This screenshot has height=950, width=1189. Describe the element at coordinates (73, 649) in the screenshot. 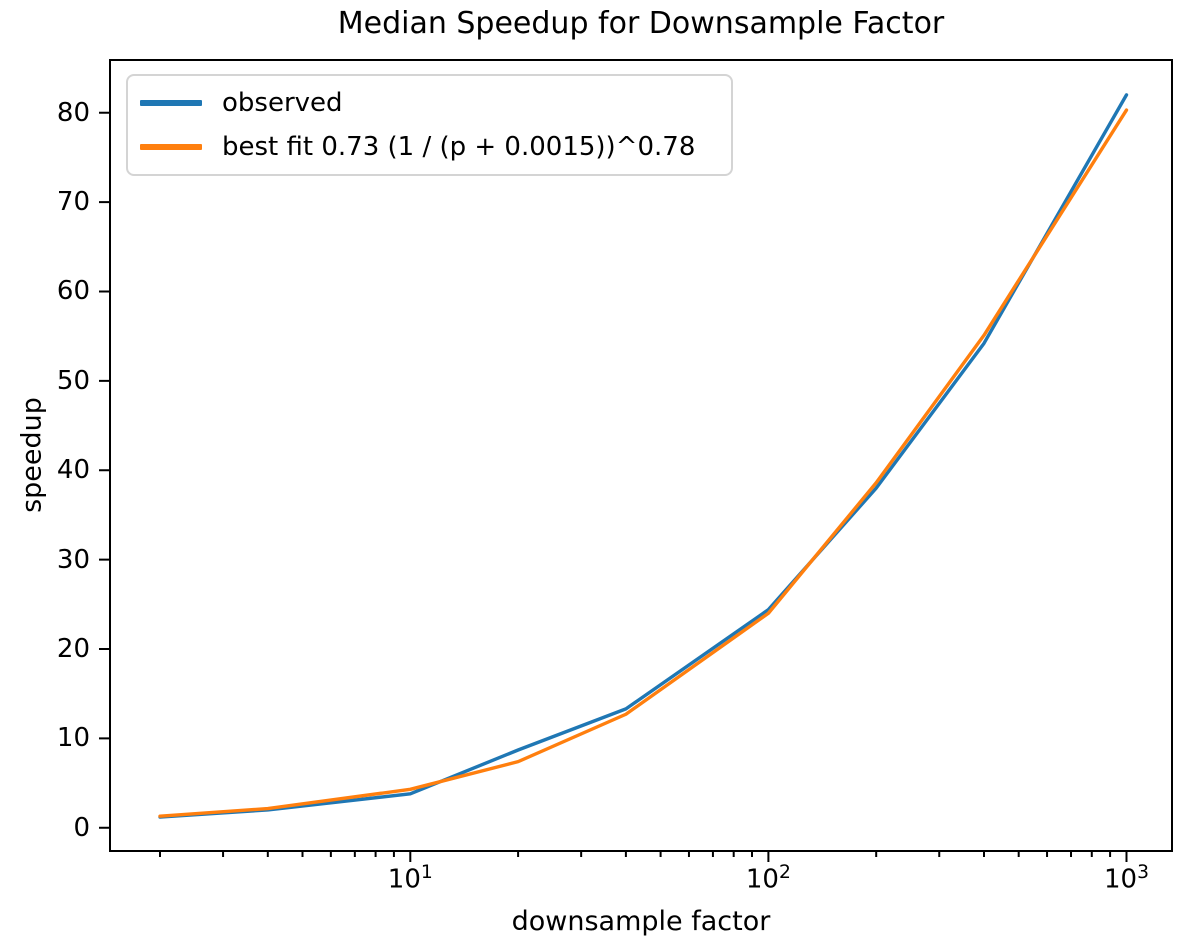

I see `y-tick-label: 20` at that location.